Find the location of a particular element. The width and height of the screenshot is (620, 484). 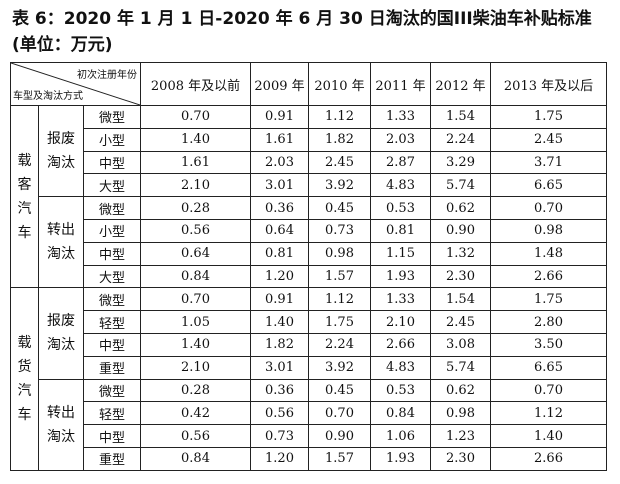

column-header: 2011 年 is located at coordinates (401, 84).